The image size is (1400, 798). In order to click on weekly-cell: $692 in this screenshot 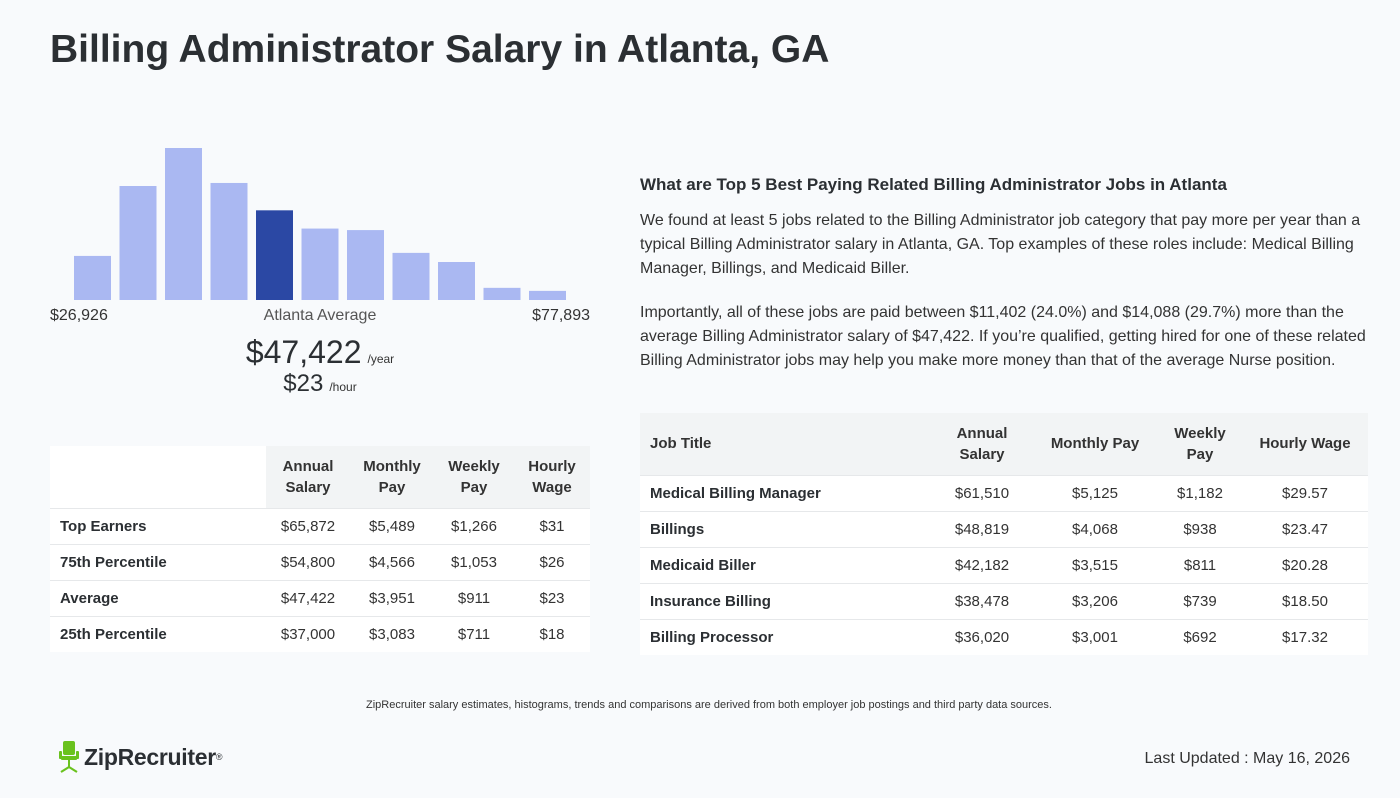, I will do `click(1200, 636)`.